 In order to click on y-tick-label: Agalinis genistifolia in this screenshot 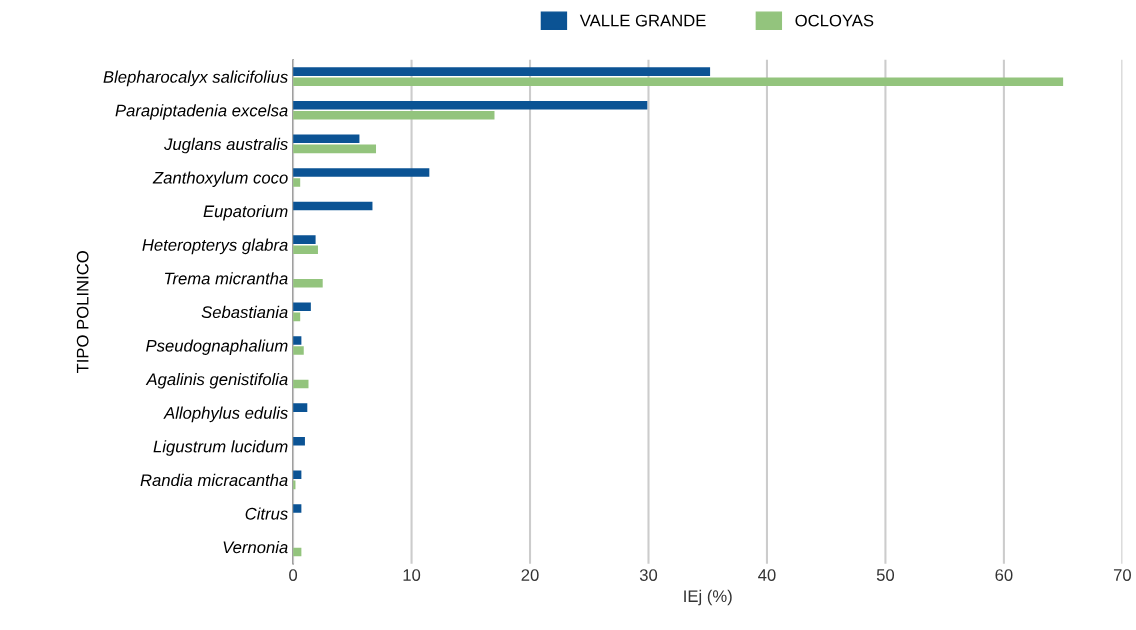, I will do `click(216, 381)`.